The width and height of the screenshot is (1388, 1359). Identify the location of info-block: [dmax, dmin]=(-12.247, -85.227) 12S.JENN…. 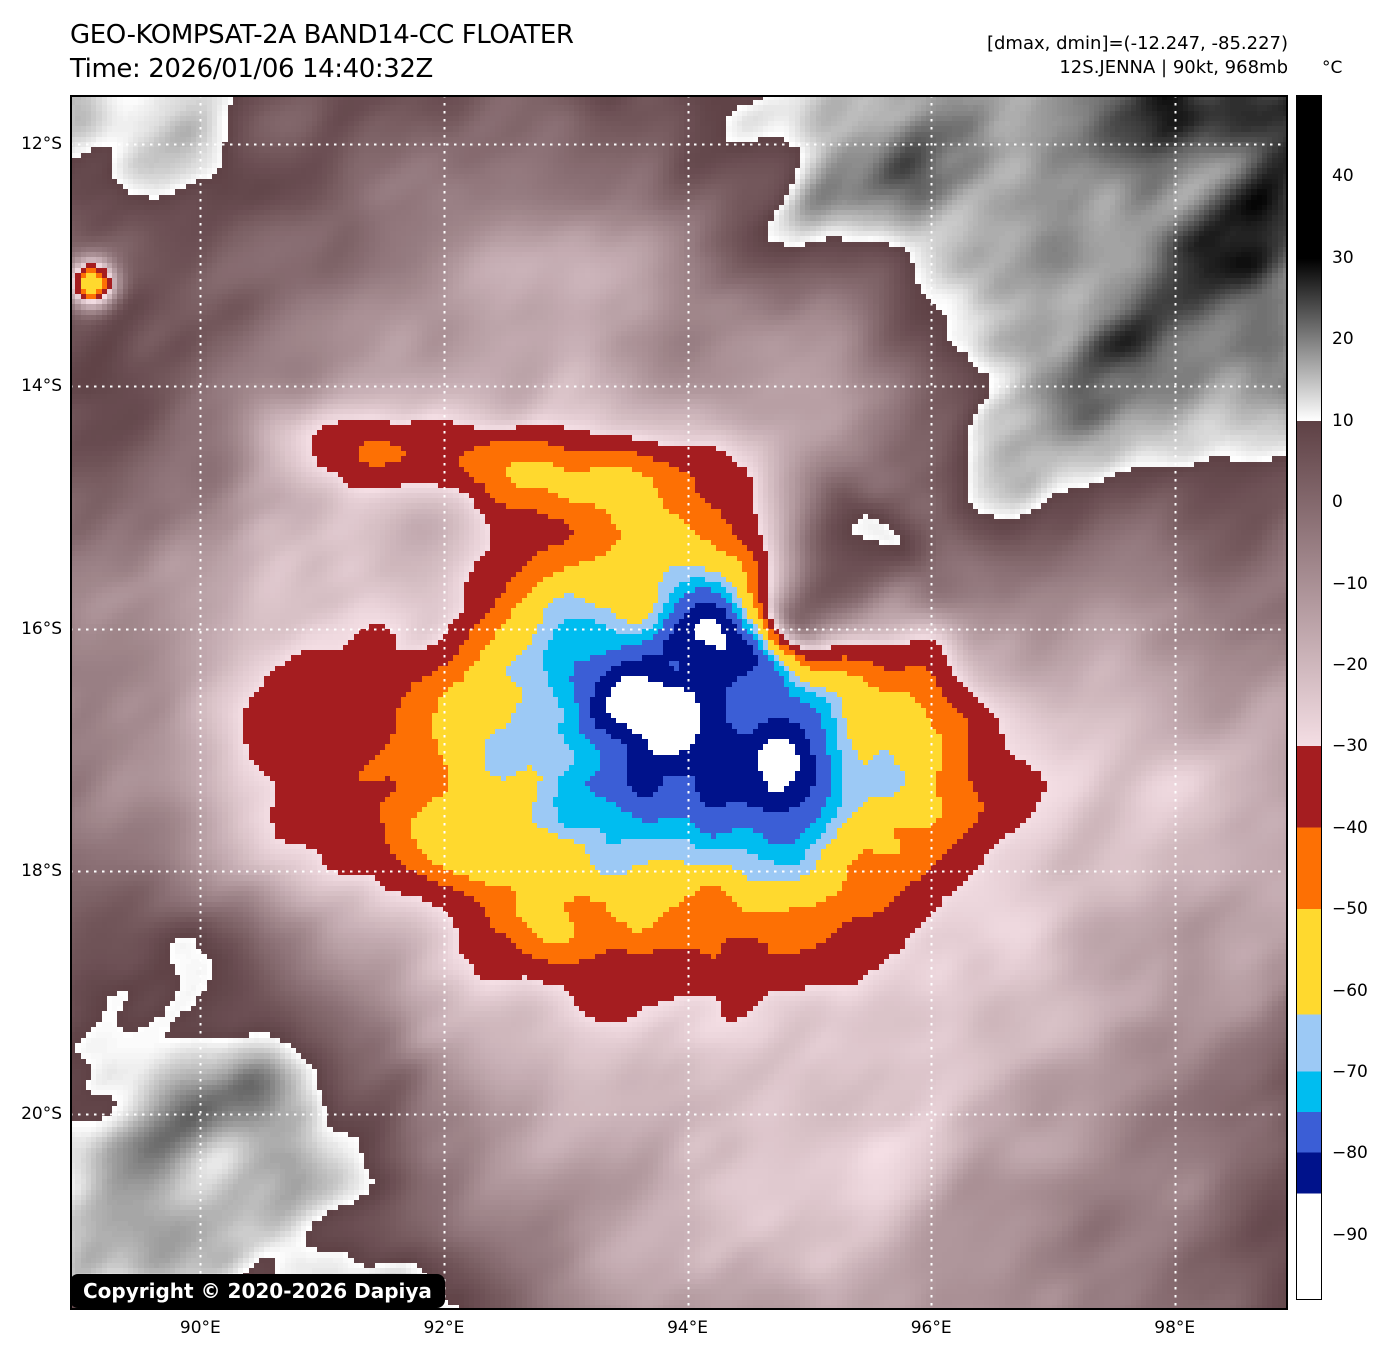
(1137, 56).